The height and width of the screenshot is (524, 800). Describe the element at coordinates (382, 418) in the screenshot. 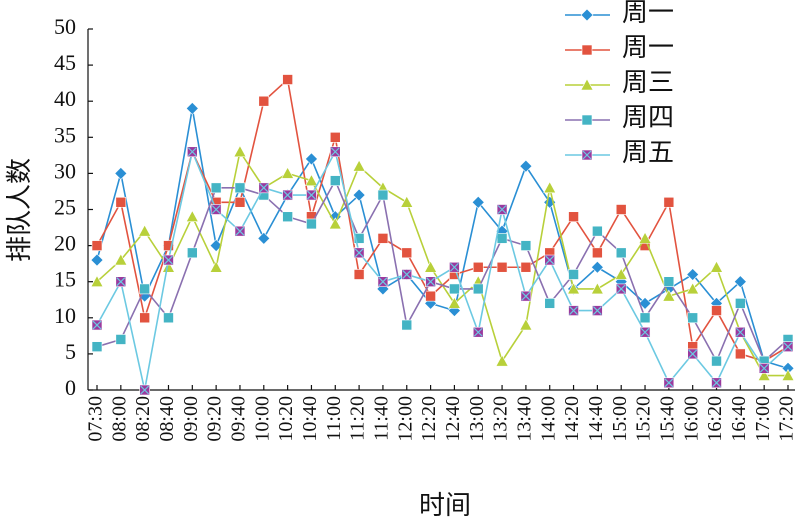

I see `x-tick-label: 11:40` at that location.